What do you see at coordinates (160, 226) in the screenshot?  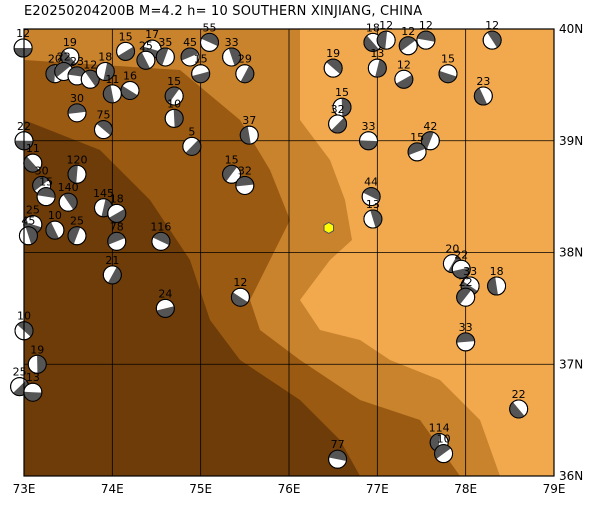 I see `depth-label: 116` at bounding box center [160, 226].